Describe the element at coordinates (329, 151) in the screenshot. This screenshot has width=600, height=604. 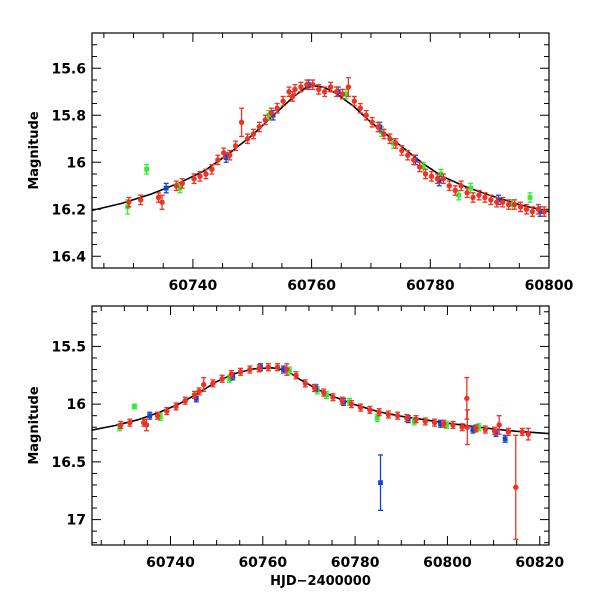
I see `series-green` at that location.